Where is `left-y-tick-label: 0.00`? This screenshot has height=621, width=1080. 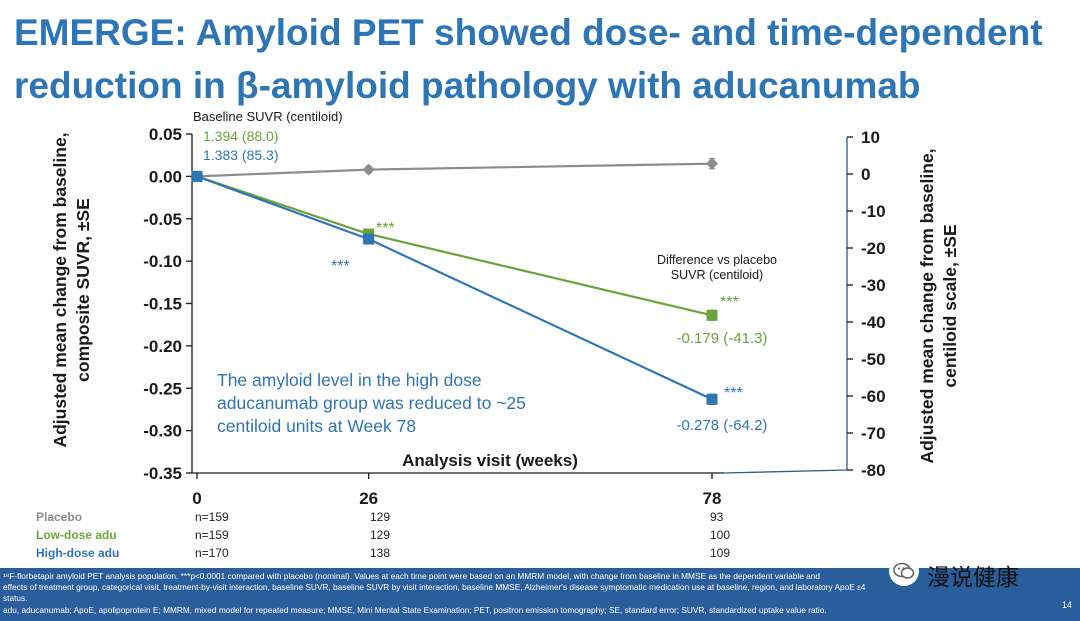
left-y-tick-label: 0.00 is located at coordinates (165, 176).